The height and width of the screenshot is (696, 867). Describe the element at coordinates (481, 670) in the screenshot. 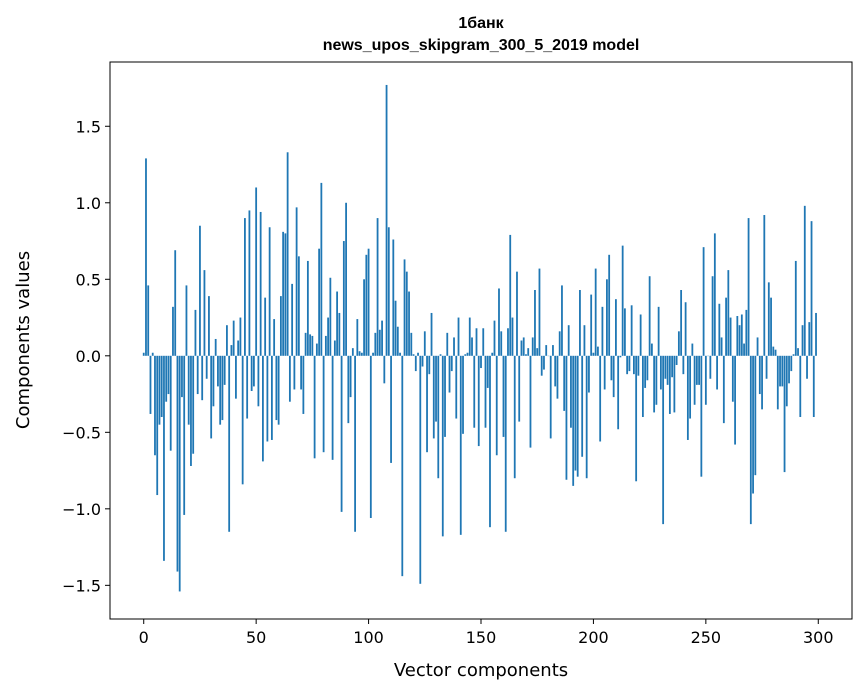

I see `x-axis-label: Vector components` at that location.